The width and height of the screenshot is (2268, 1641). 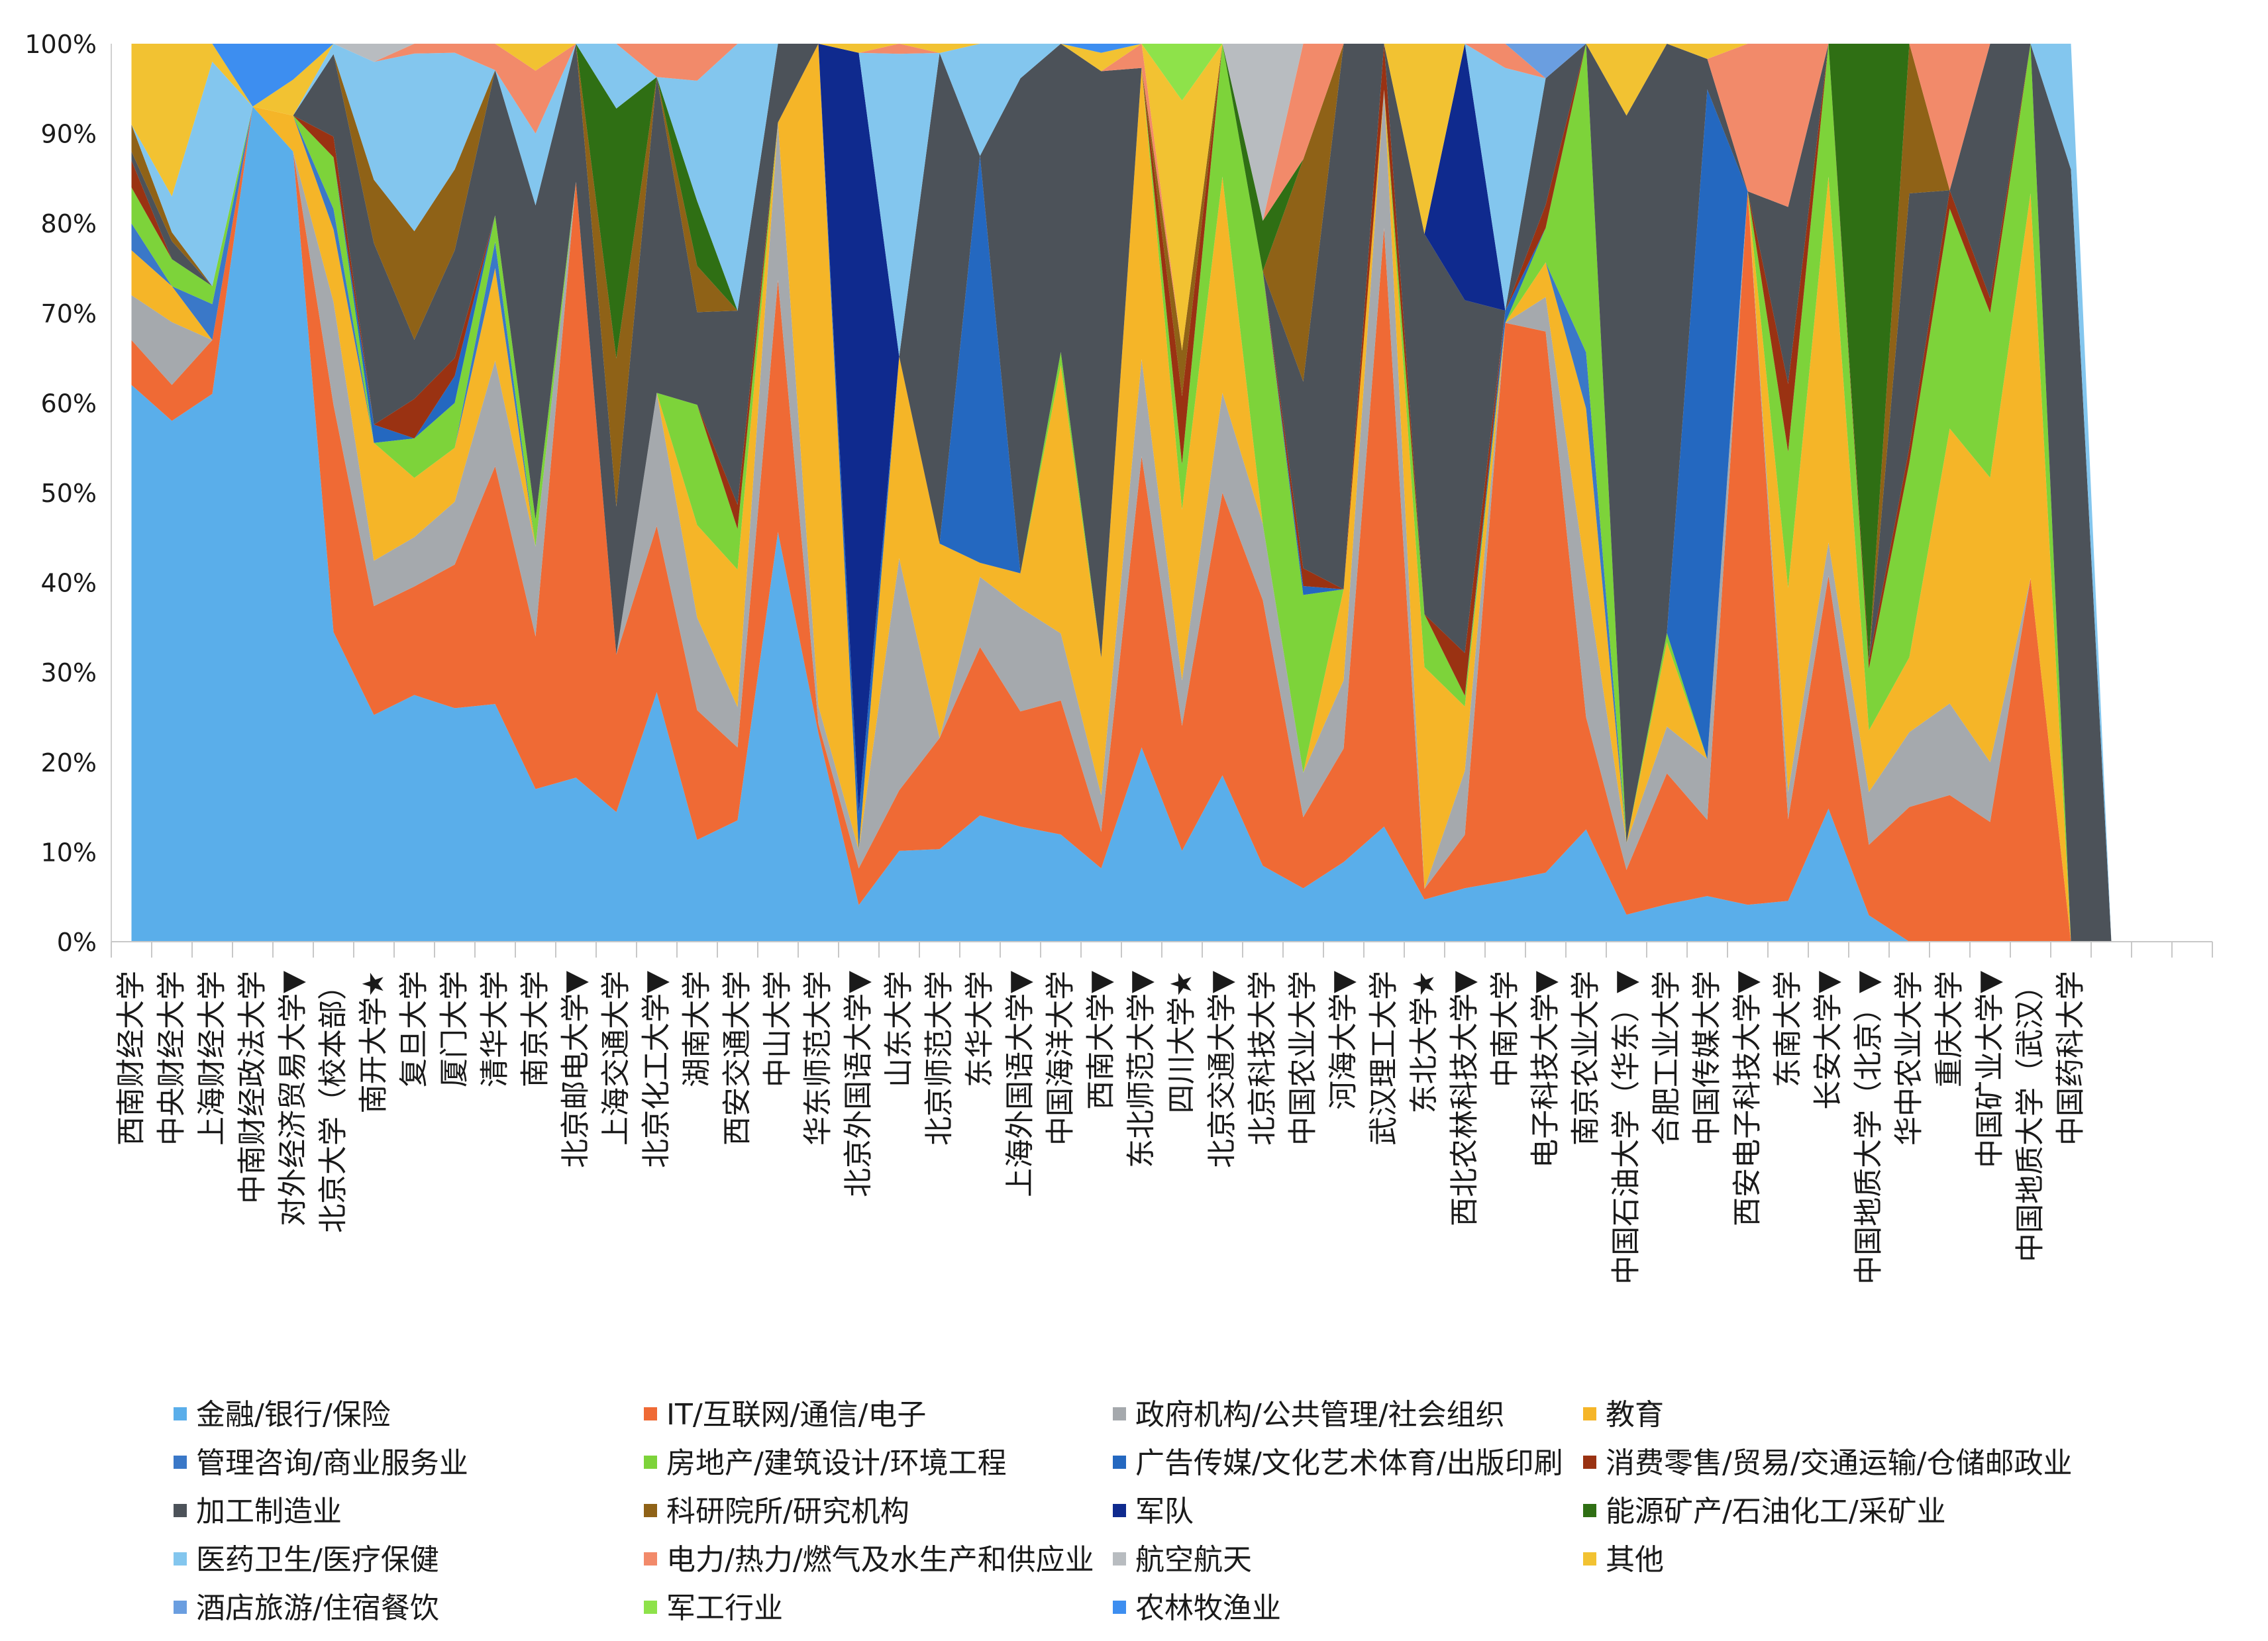 I want to click on x-category-label: 合肥工业大学, so click(x=1667, y=1058).